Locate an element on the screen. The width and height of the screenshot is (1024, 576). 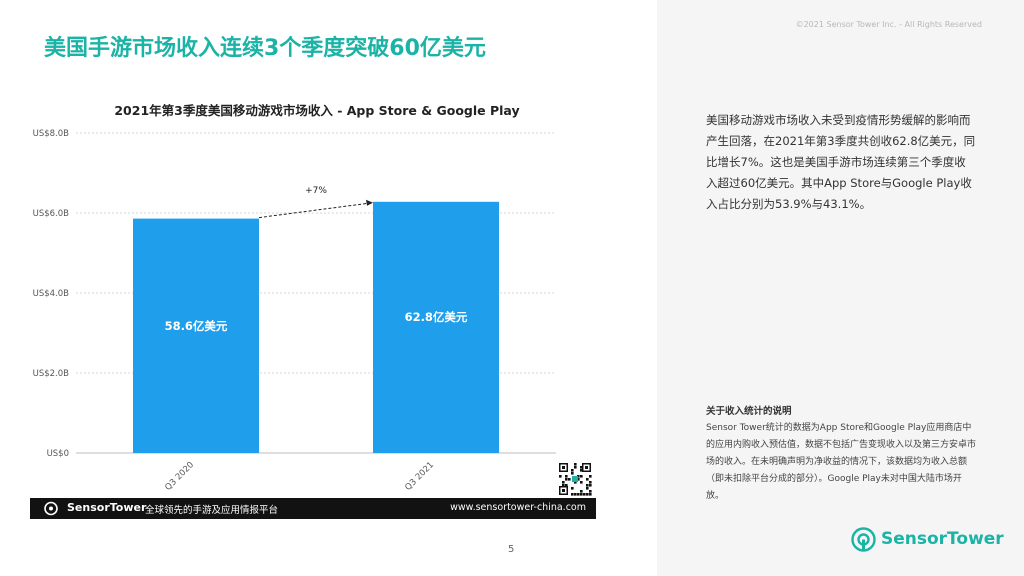
bar-data-label: 58.6亿美元 is located at coordinates (196, 326).